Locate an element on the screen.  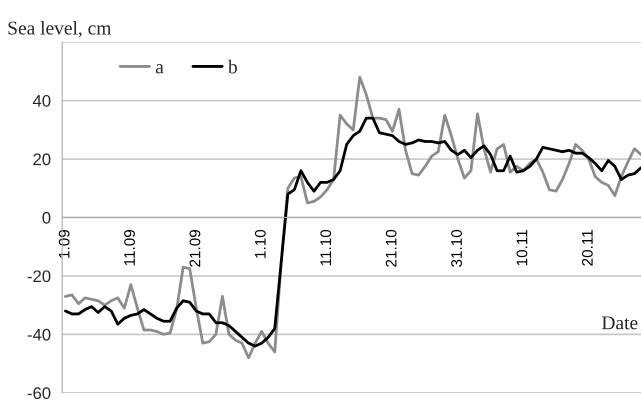
x-tick-label: 1.09 is located at coordinates (64, 244).